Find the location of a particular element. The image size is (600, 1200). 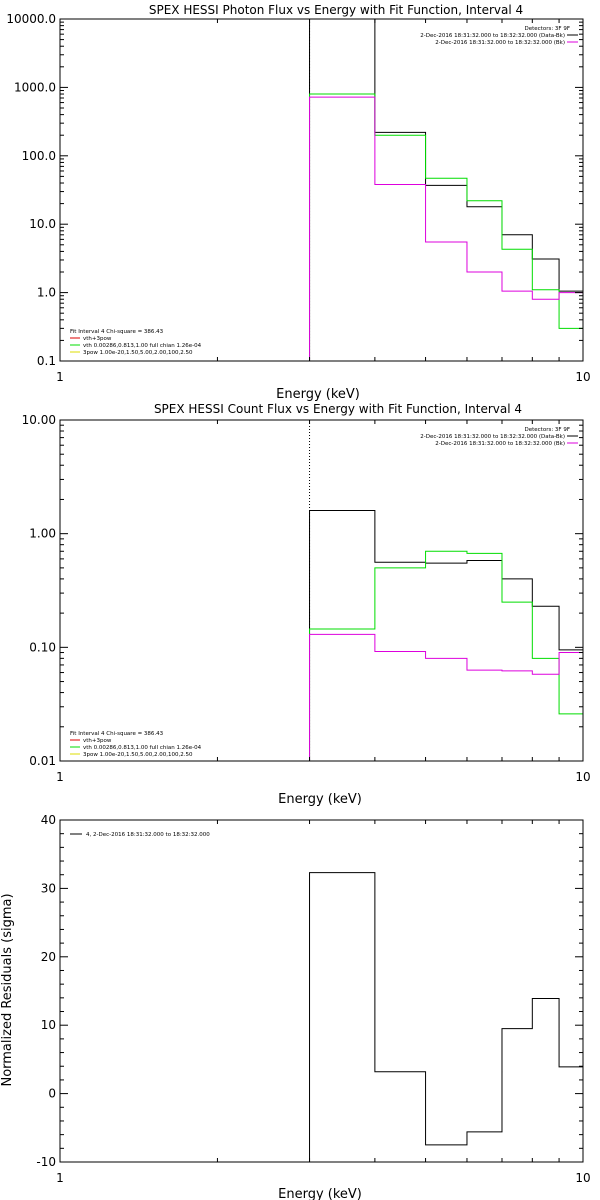

y-tick-label: 1.00 is located at coordinates (42, 534).